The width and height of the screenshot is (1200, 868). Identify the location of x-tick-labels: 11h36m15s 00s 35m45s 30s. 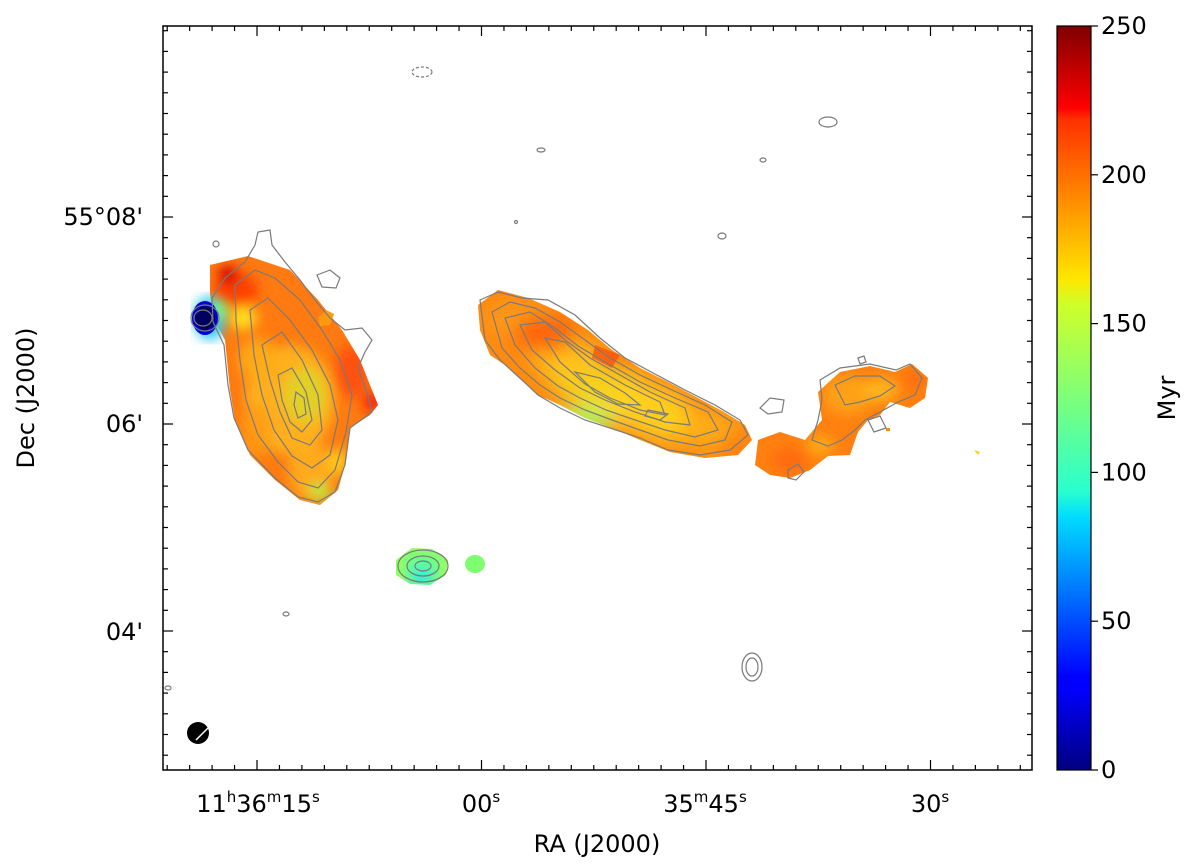
(572, 803).